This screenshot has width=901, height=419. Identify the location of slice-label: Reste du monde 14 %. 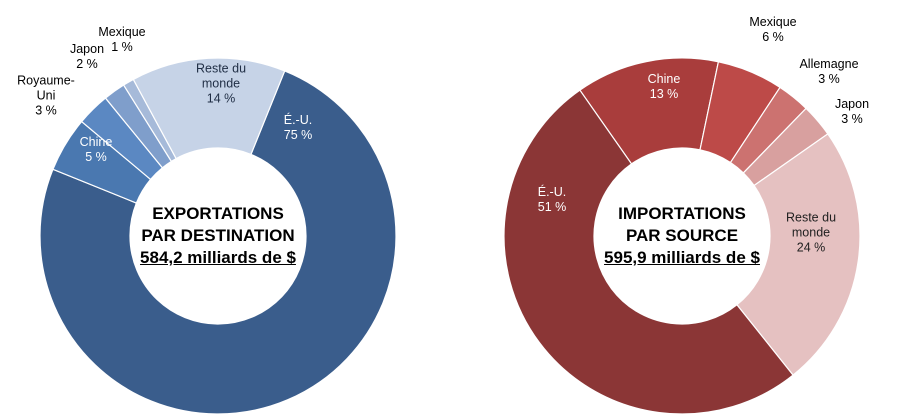
(221, 84).